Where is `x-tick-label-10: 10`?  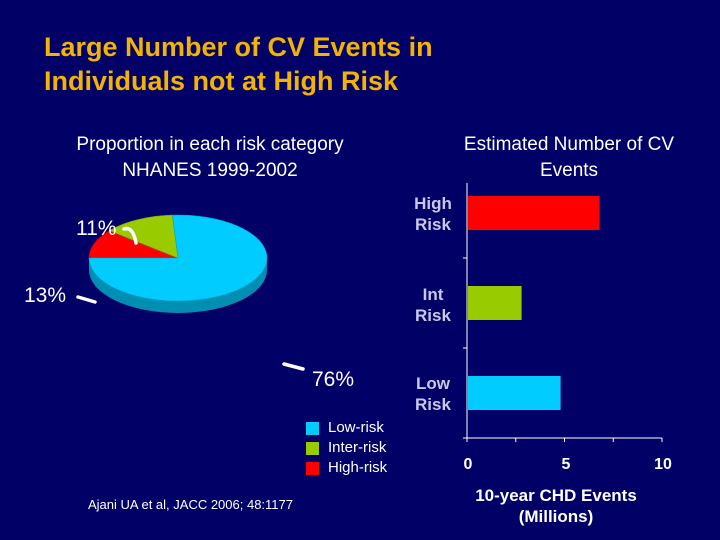
x-tick-label-10: 10 is located at coordinates (663, 464).